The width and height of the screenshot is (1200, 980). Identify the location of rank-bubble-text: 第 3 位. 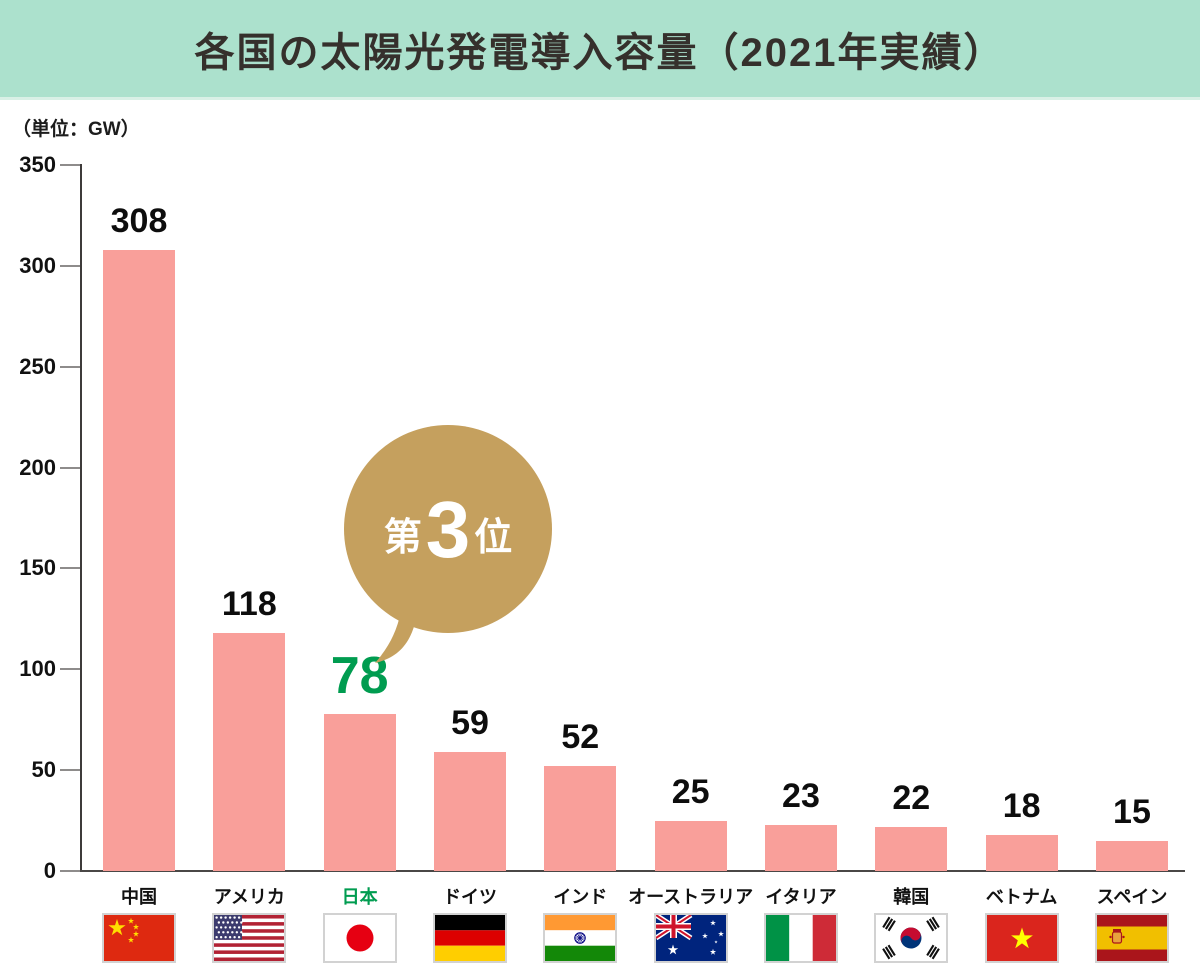
(448, 530).